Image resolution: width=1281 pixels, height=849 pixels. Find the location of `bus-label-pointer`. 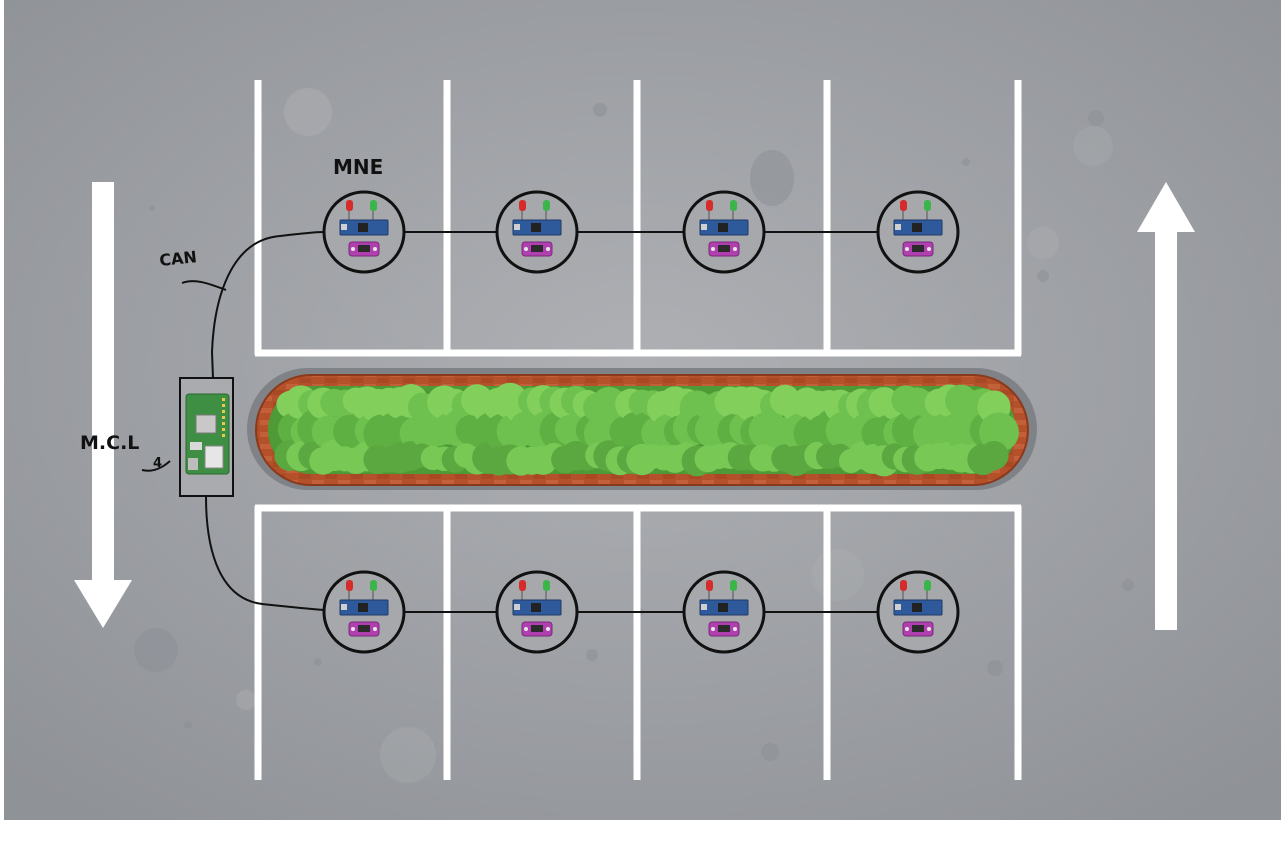

bus-label-pointer is located at coordinates (204, 285).